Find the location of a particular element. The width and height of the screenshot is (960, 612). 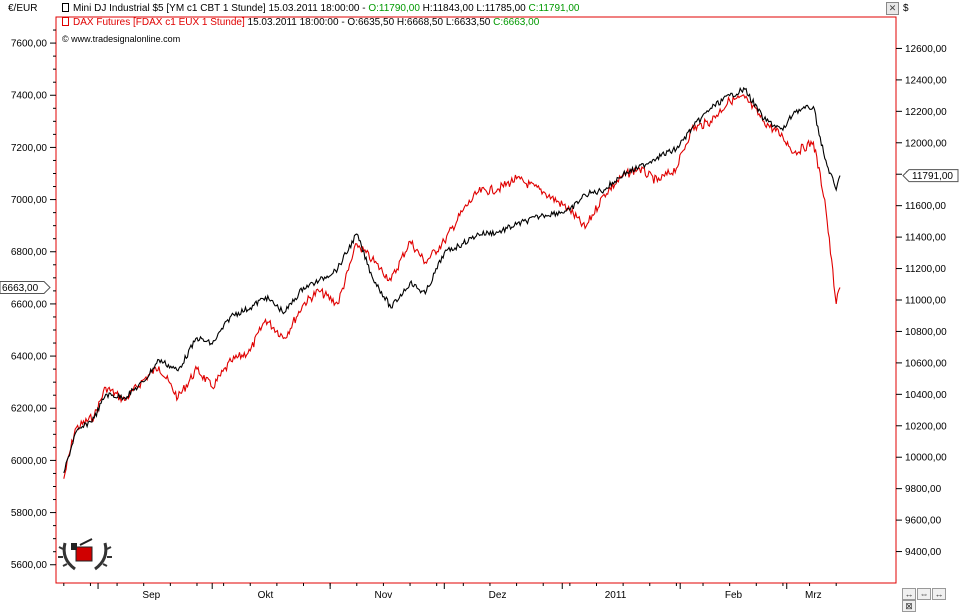

x-tick-label: Feb is located at coordinates (734, 595).